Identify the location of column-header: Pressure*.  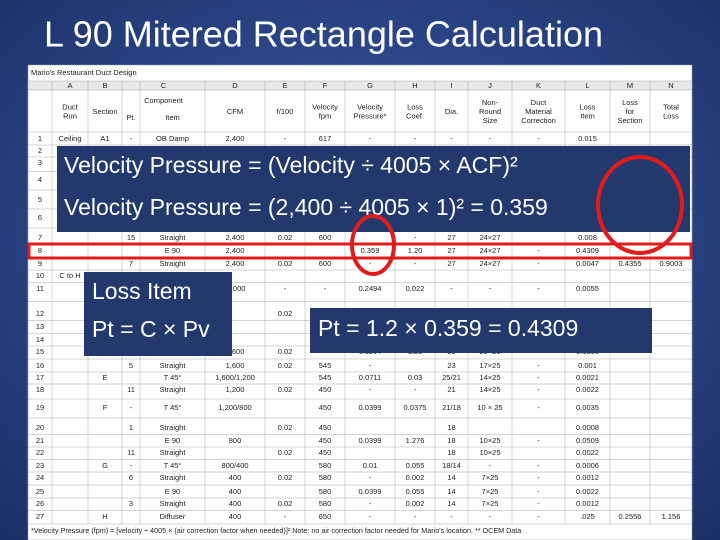
(370, 115).